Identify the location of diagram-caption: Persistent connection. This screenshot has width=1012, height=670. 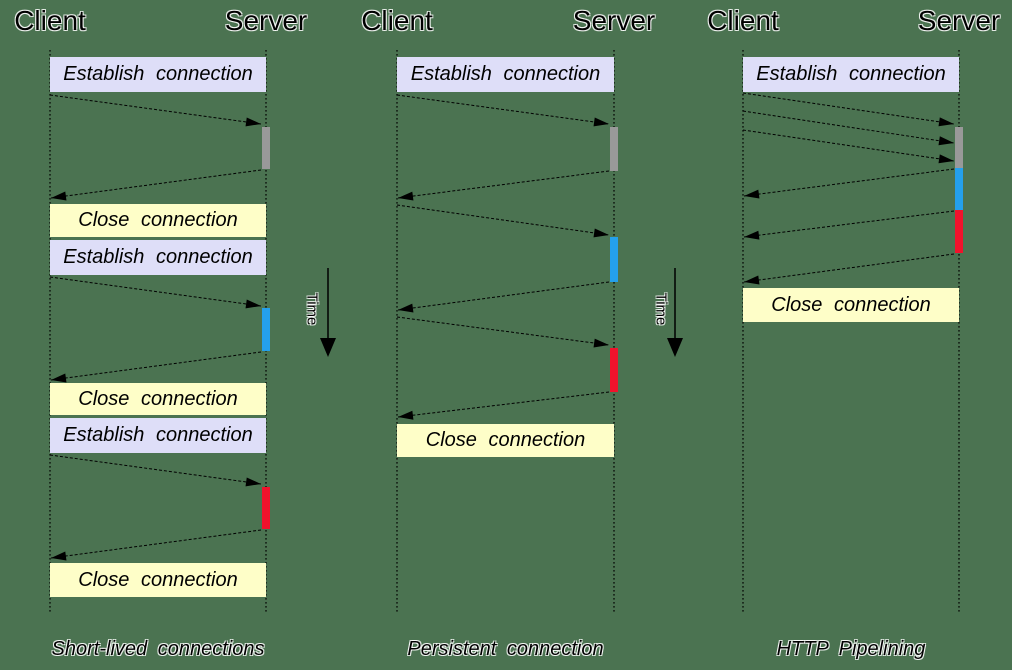
(505, 649).